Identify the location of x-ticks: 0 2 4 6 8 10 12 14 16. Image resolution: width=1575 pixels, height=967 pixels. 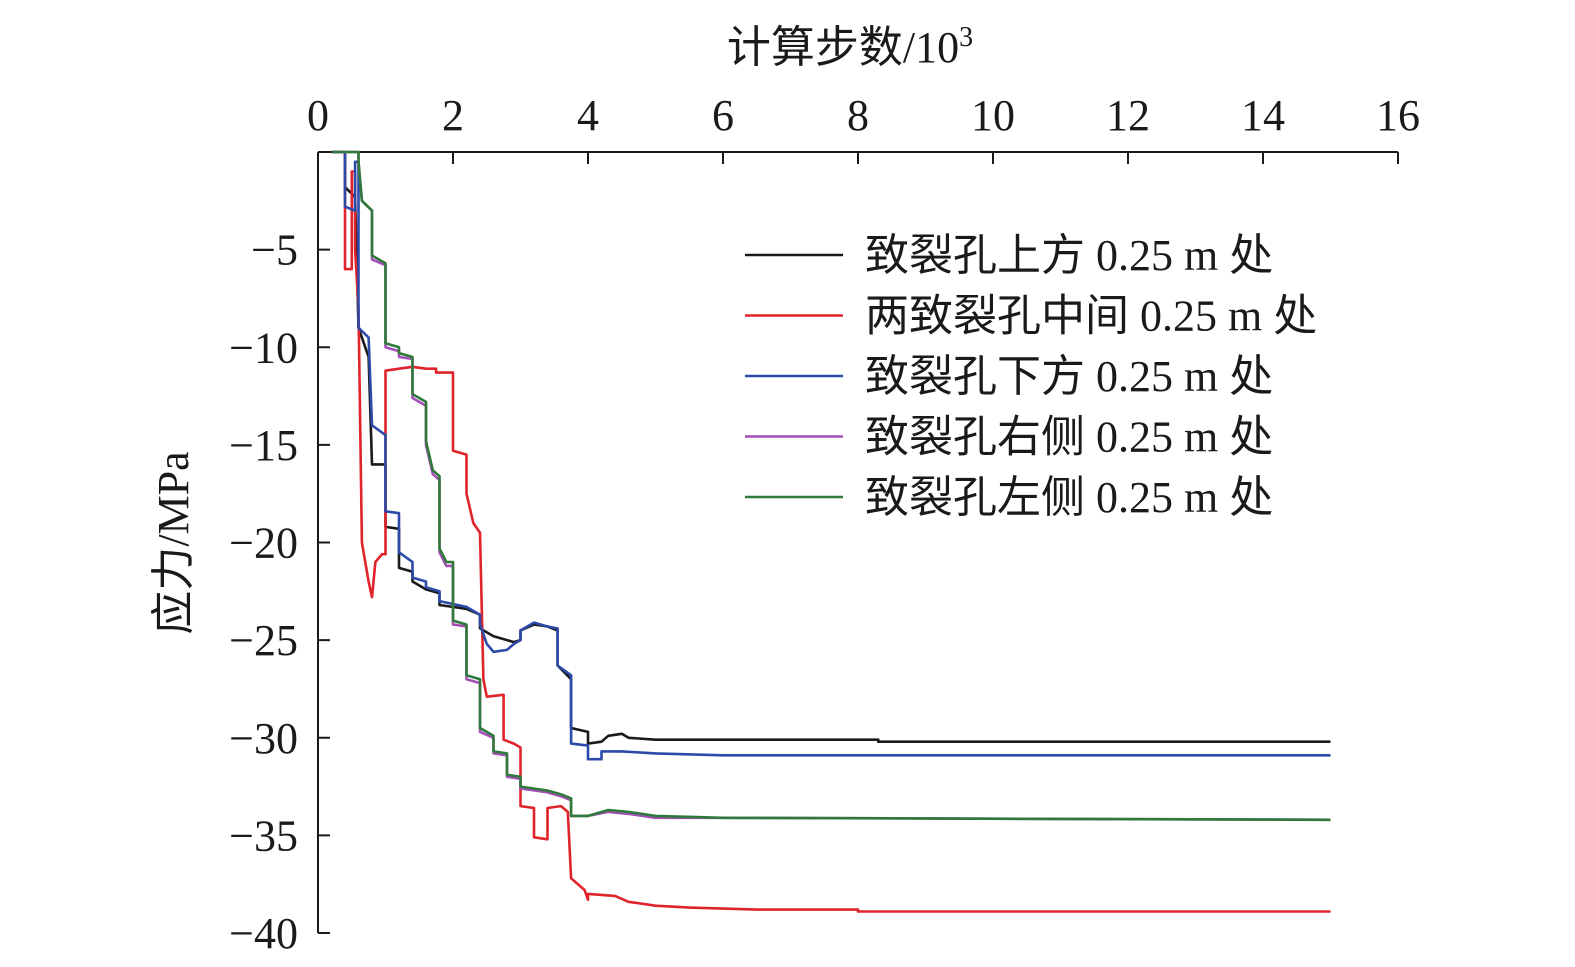
(863, 127).